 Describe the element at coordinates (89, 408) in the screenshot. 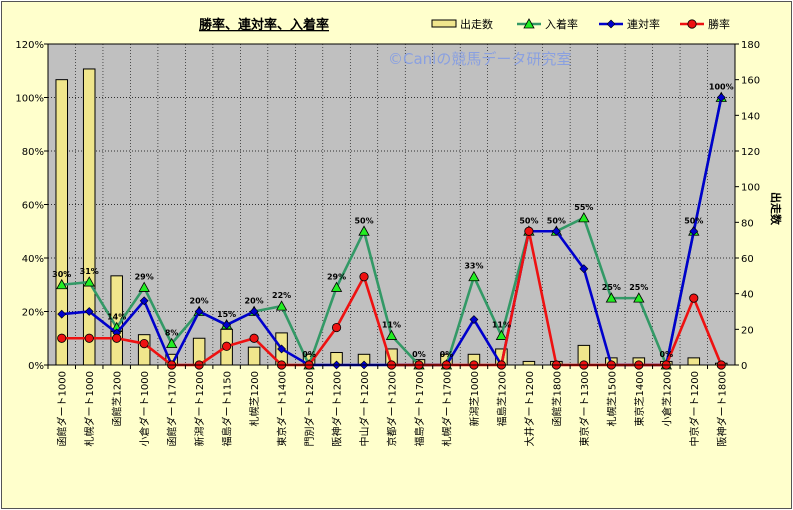

I see `category-label: 札幌ダート1000` at that location.